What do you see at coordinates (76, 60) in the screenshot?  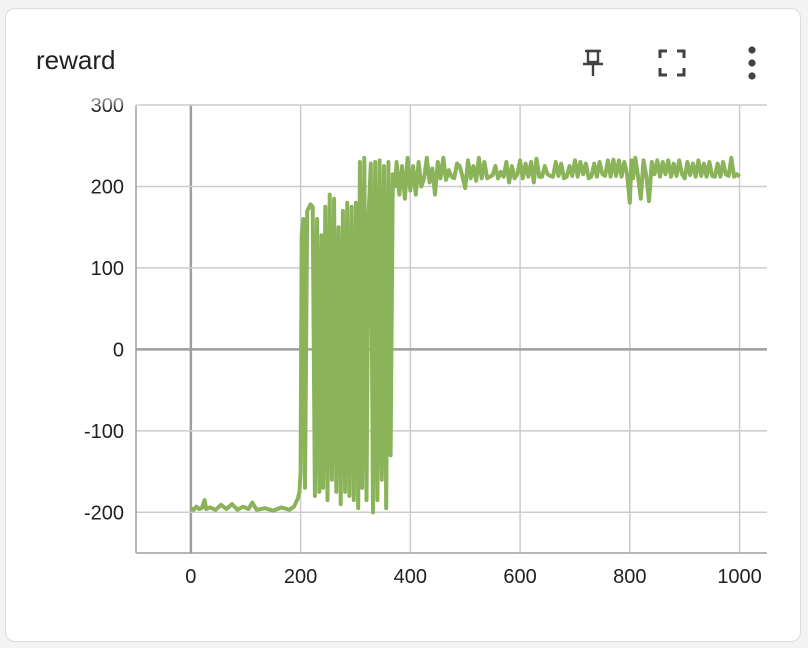 I see `card-title: reward` at bounding box center [76, 60].